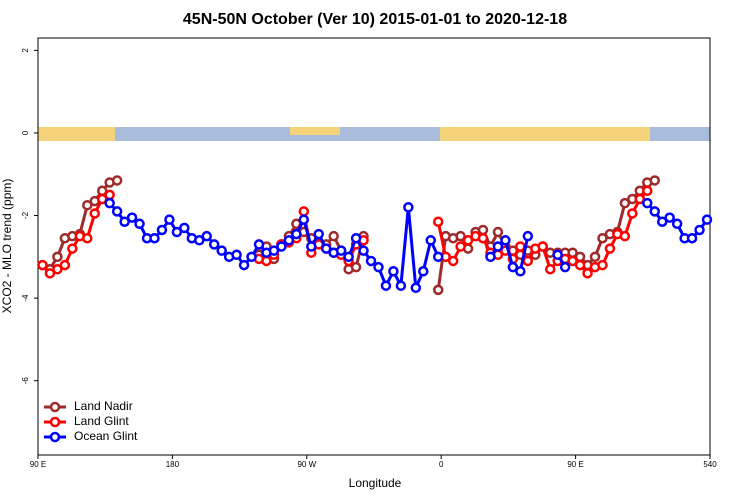  Describe the element at coordinates (375, 483) in the screenshot. I see `x-axis-label: Longitude` at that location.